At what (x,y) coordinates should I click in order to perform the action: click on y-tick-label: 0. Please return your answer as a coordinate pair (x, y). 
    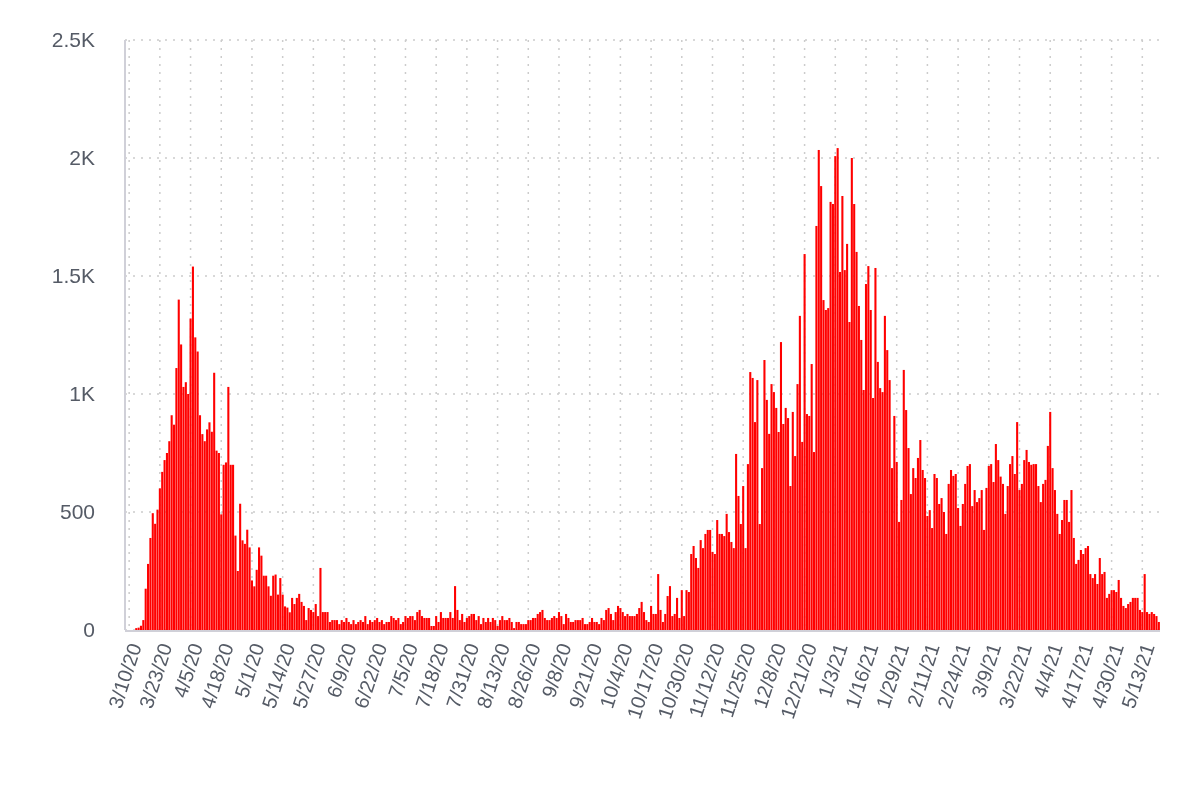
    Looking at the image, I should click on (89, 630).